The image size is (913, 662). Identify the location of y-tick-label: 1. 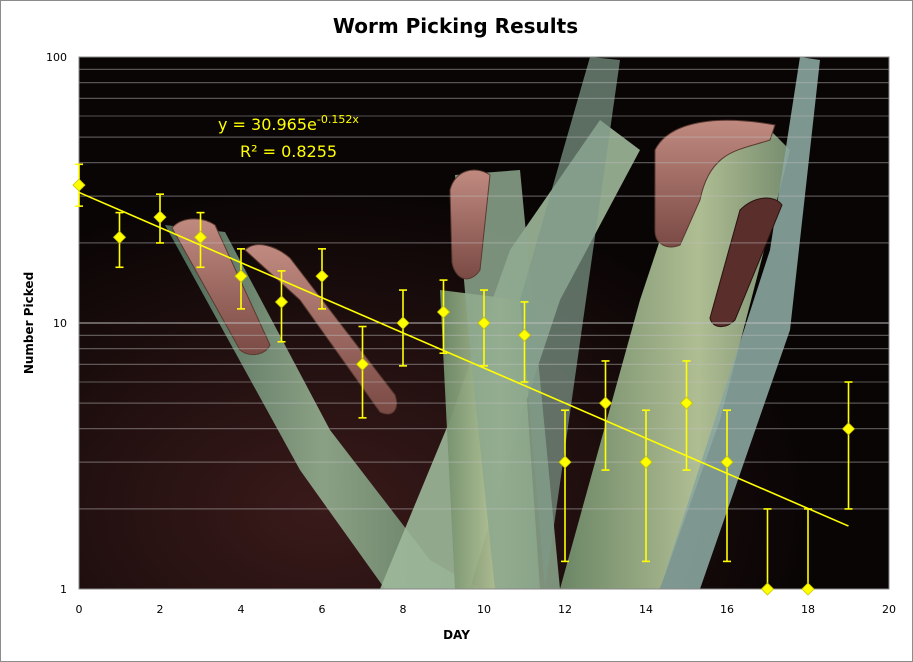
(63, 589).